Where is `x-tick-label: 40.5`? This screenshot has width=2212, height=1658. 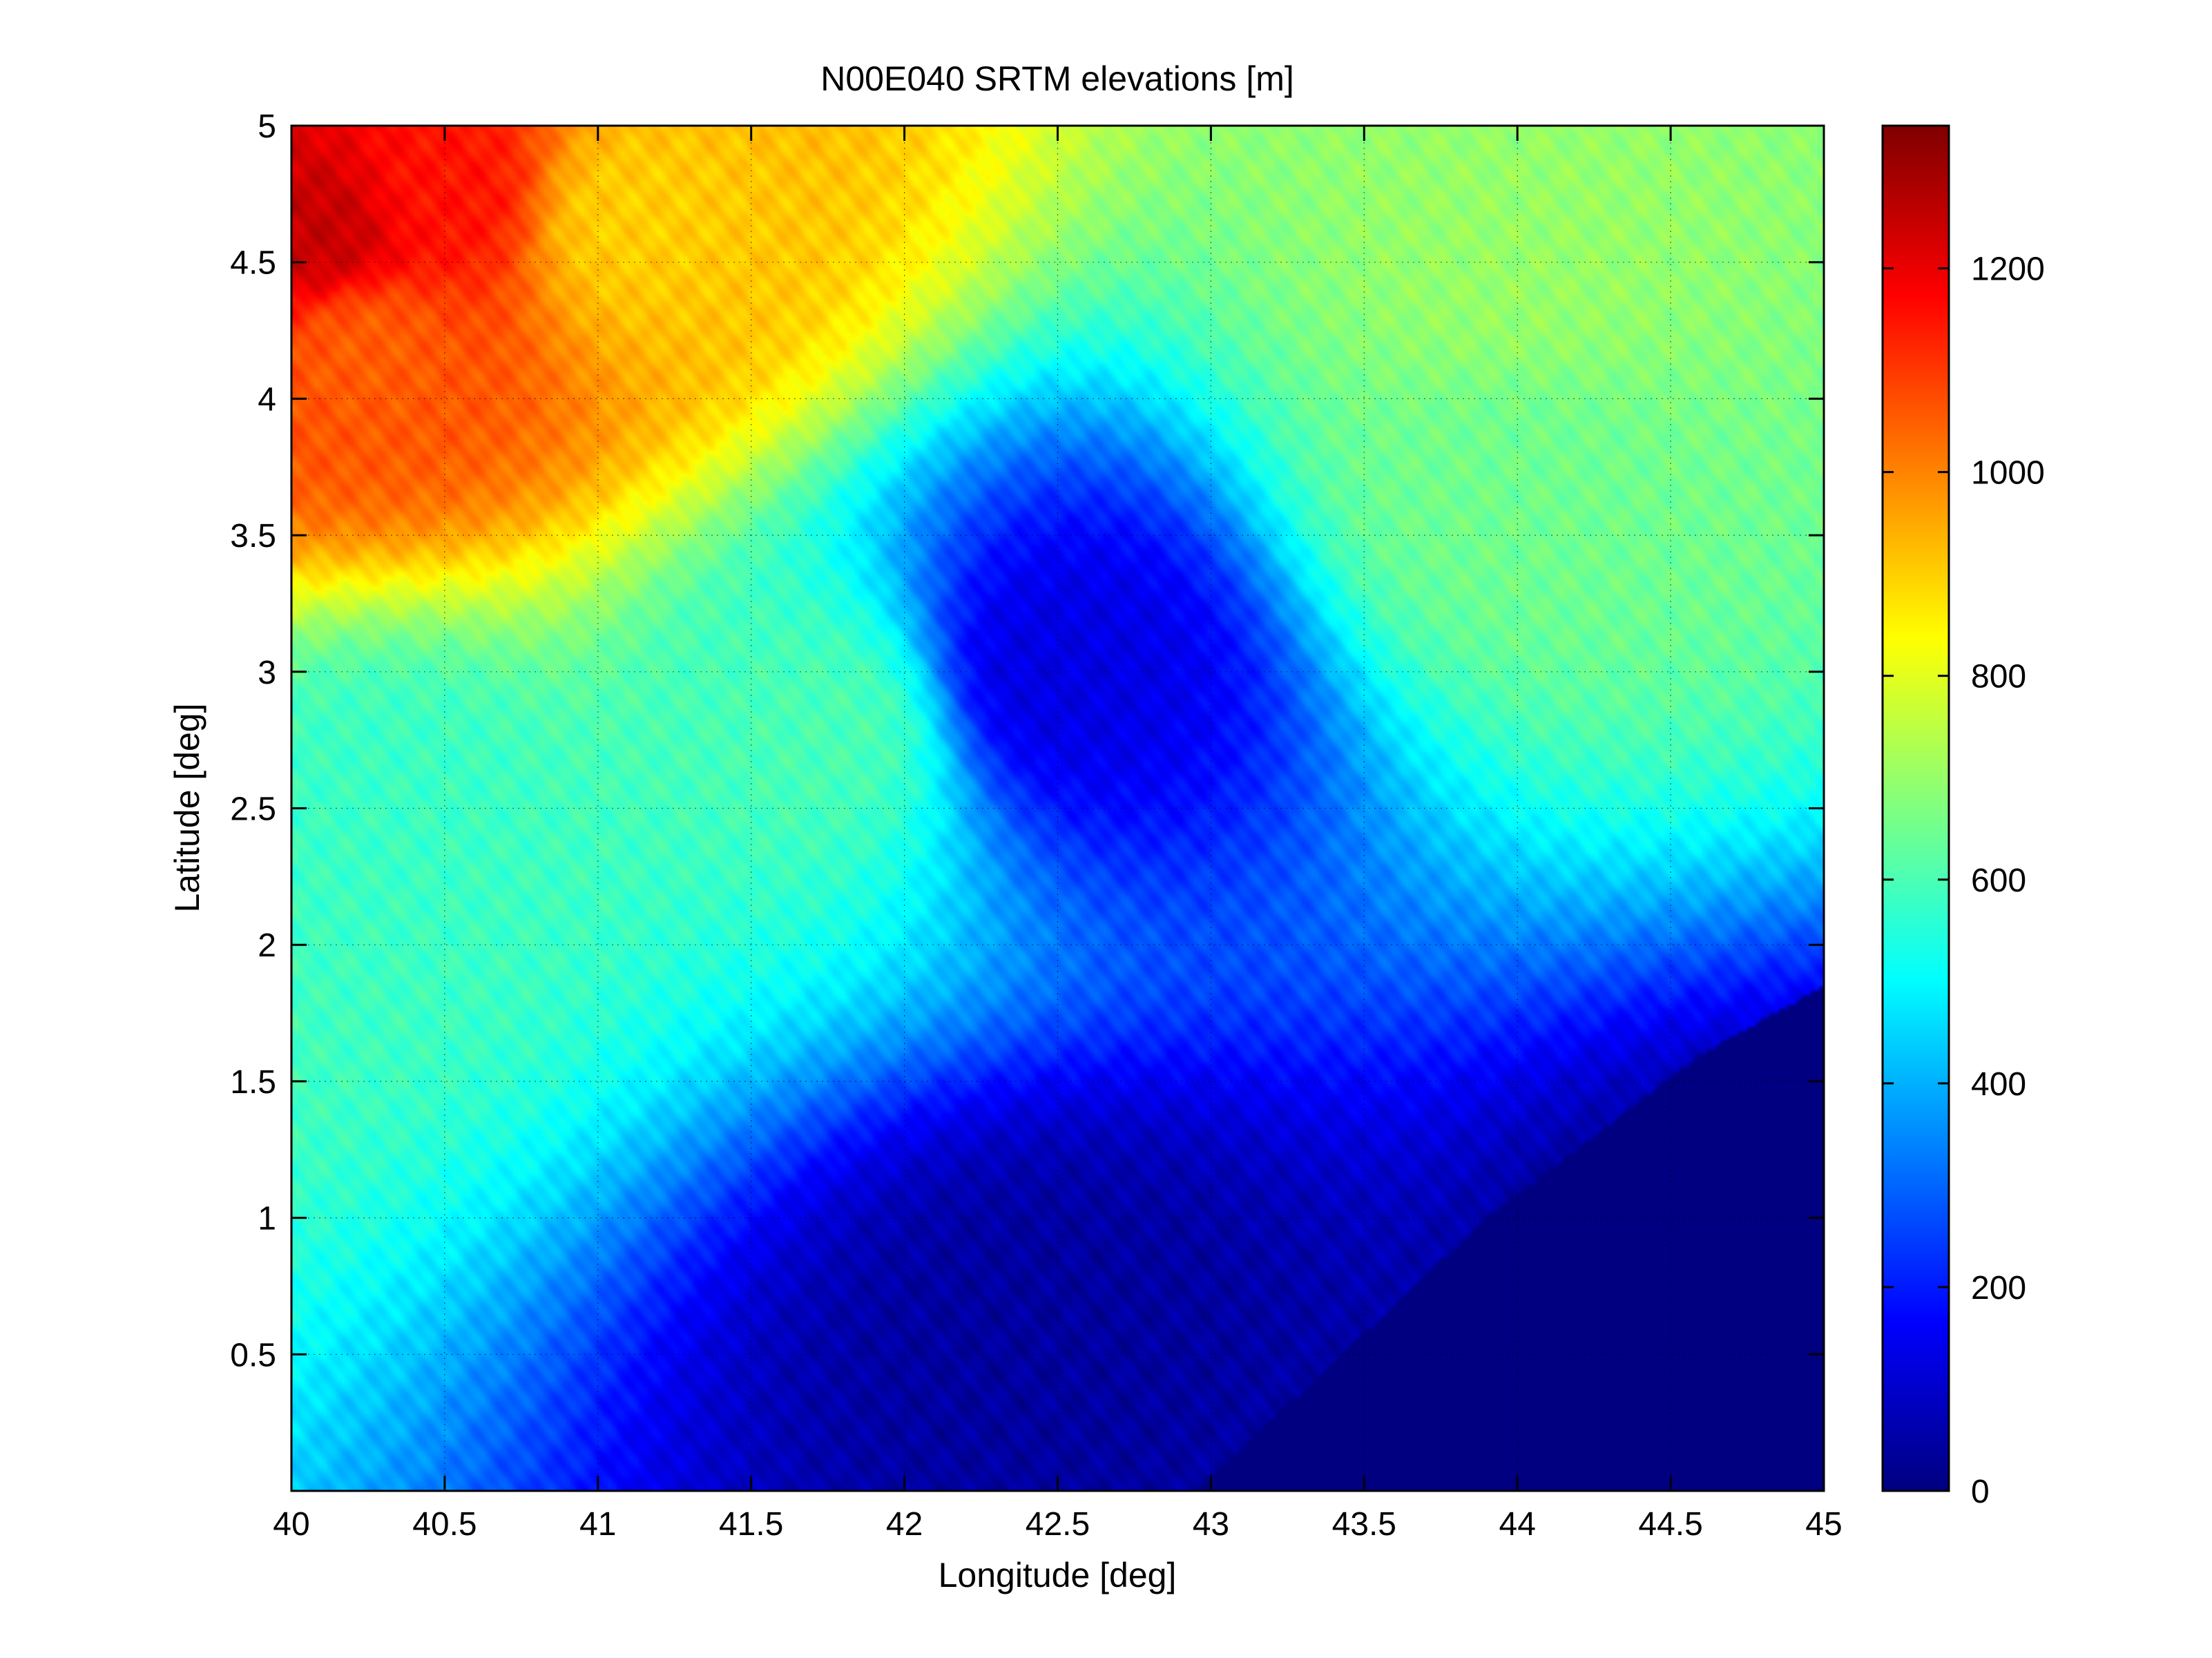
x-tick-label: 40.5 is located at coordinates (444, 1525).